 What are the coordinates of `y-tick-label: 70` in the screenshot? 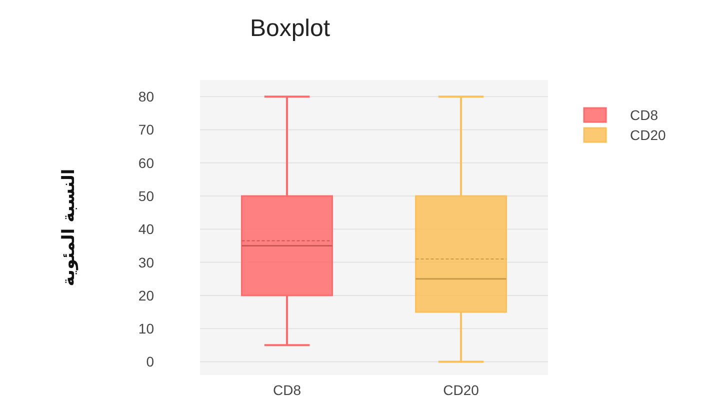 It's located at (146, 130).